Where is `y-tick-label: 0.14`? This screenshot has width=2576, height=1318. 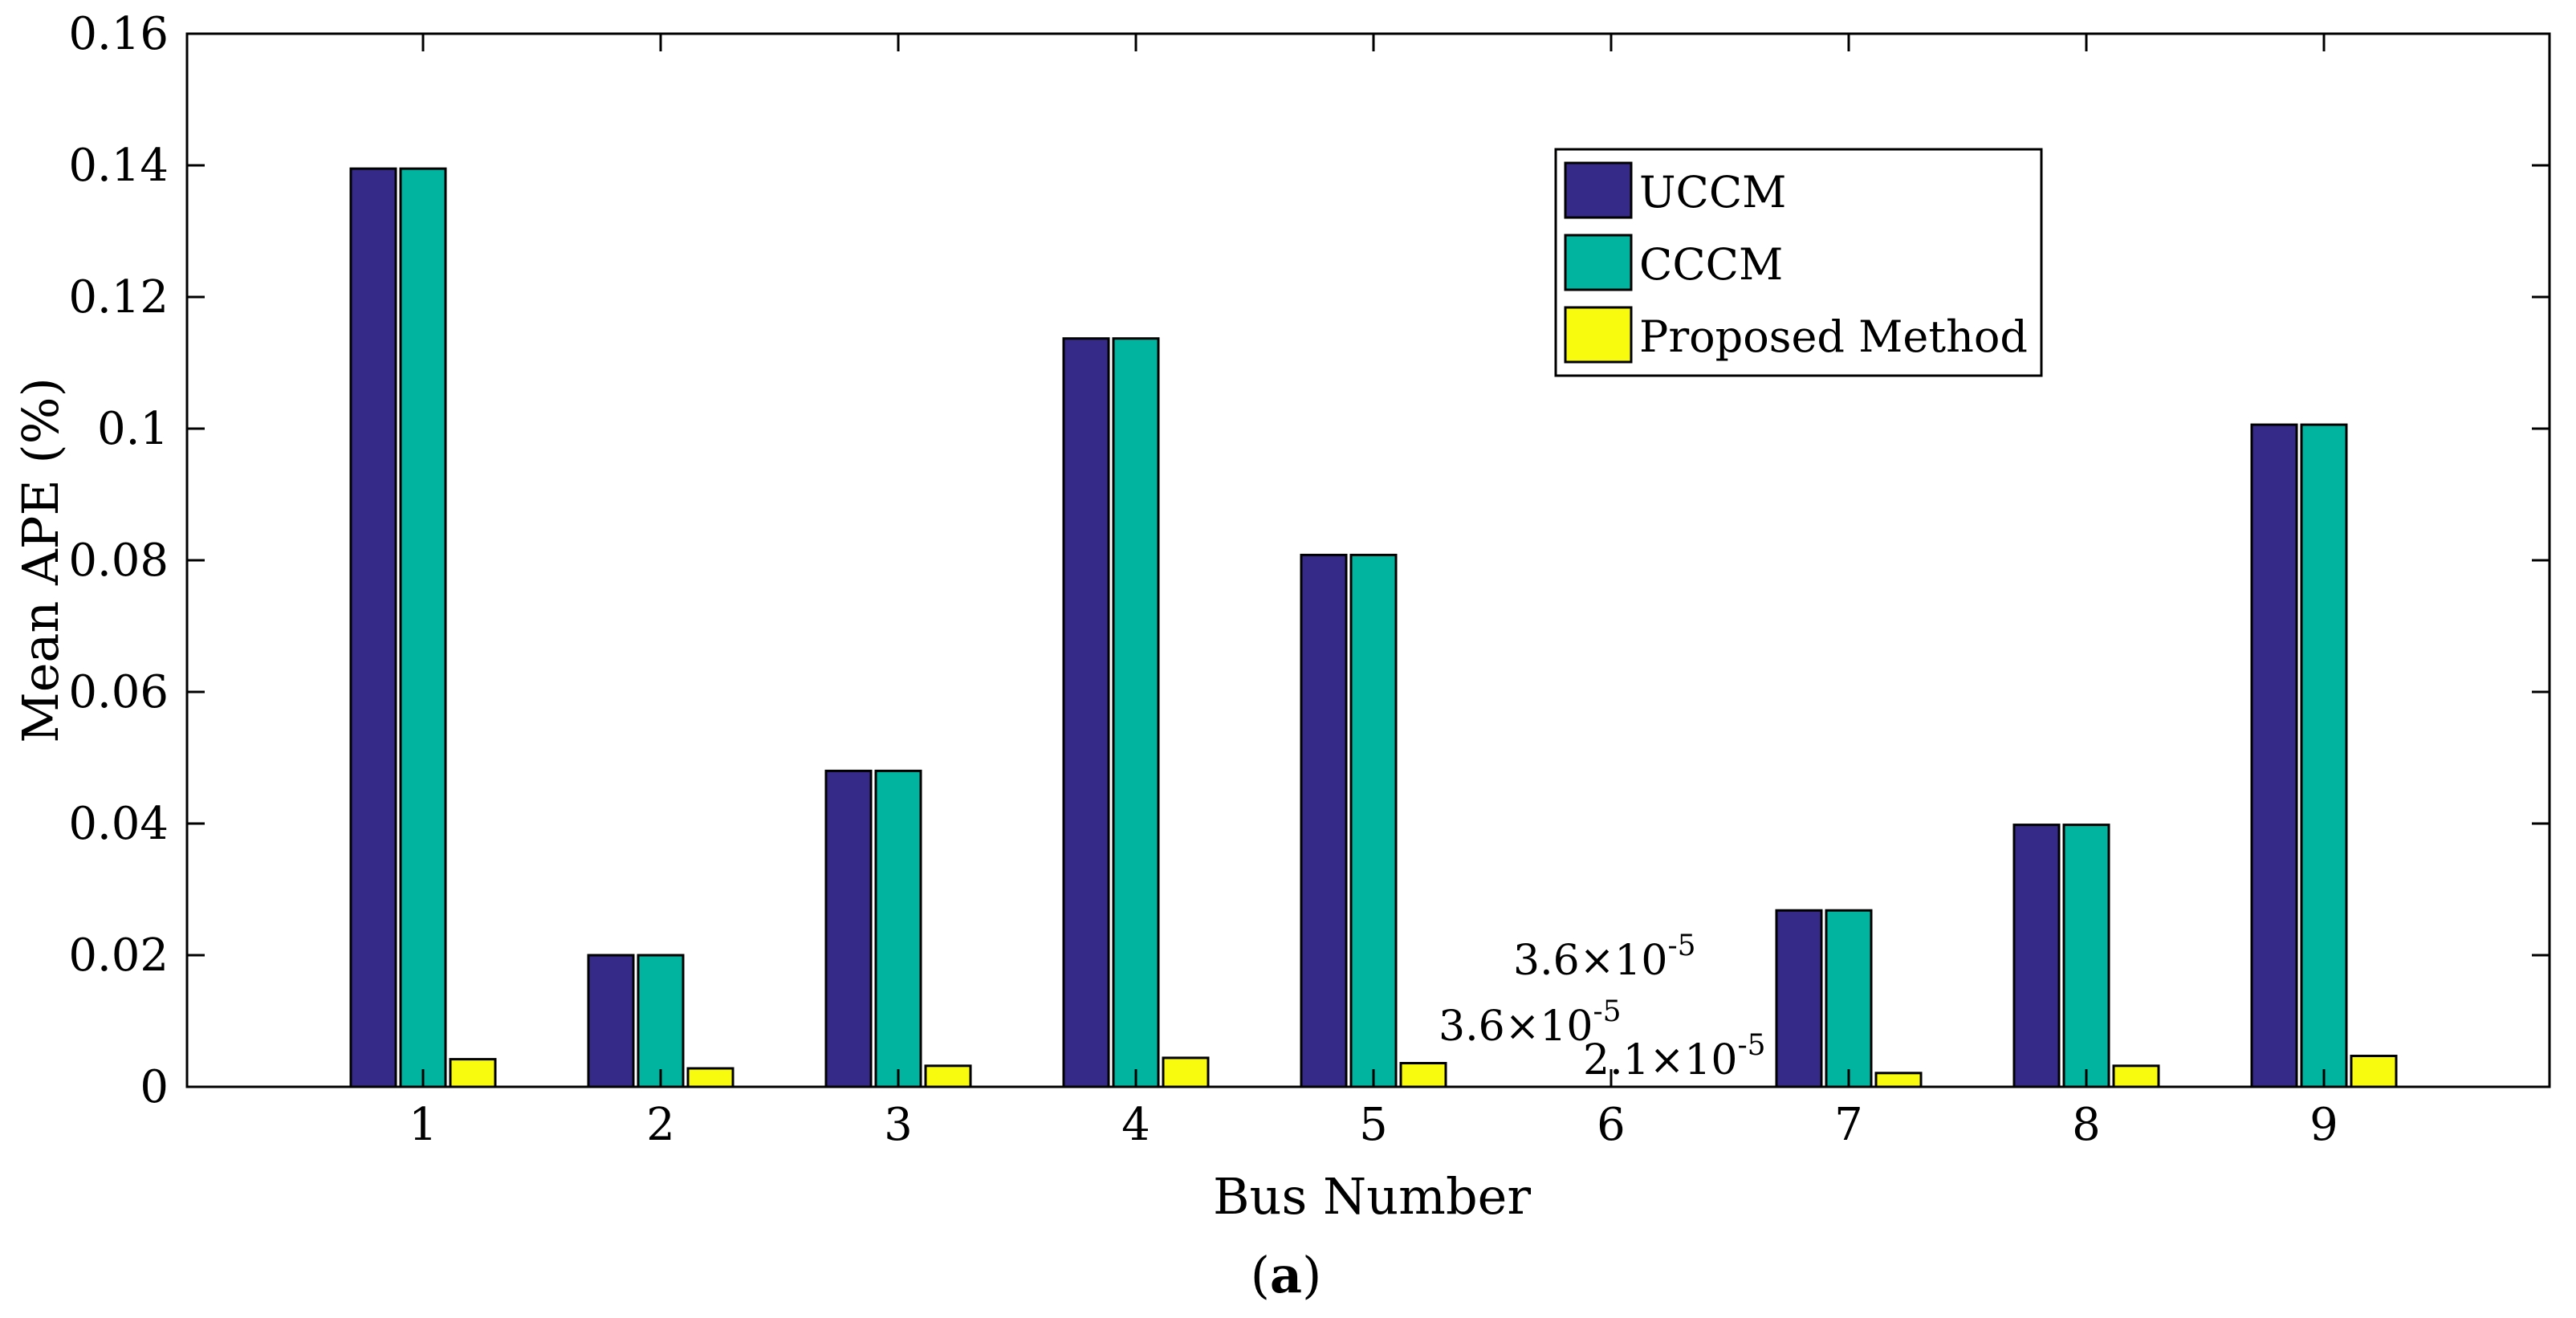 y-tick-label: 0.14 is located at coordinates (118, 166).